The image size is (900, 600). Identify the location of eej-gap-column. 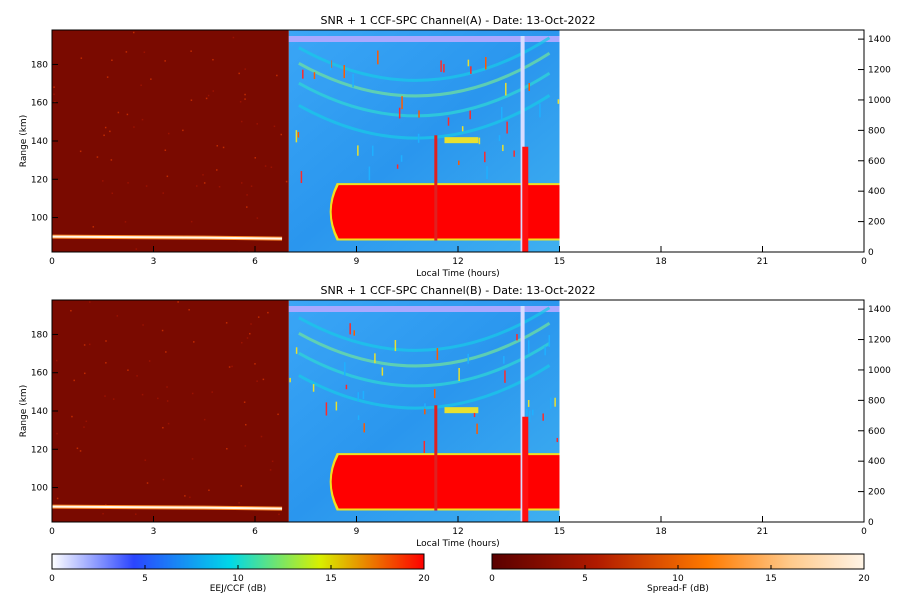
(522, 144).